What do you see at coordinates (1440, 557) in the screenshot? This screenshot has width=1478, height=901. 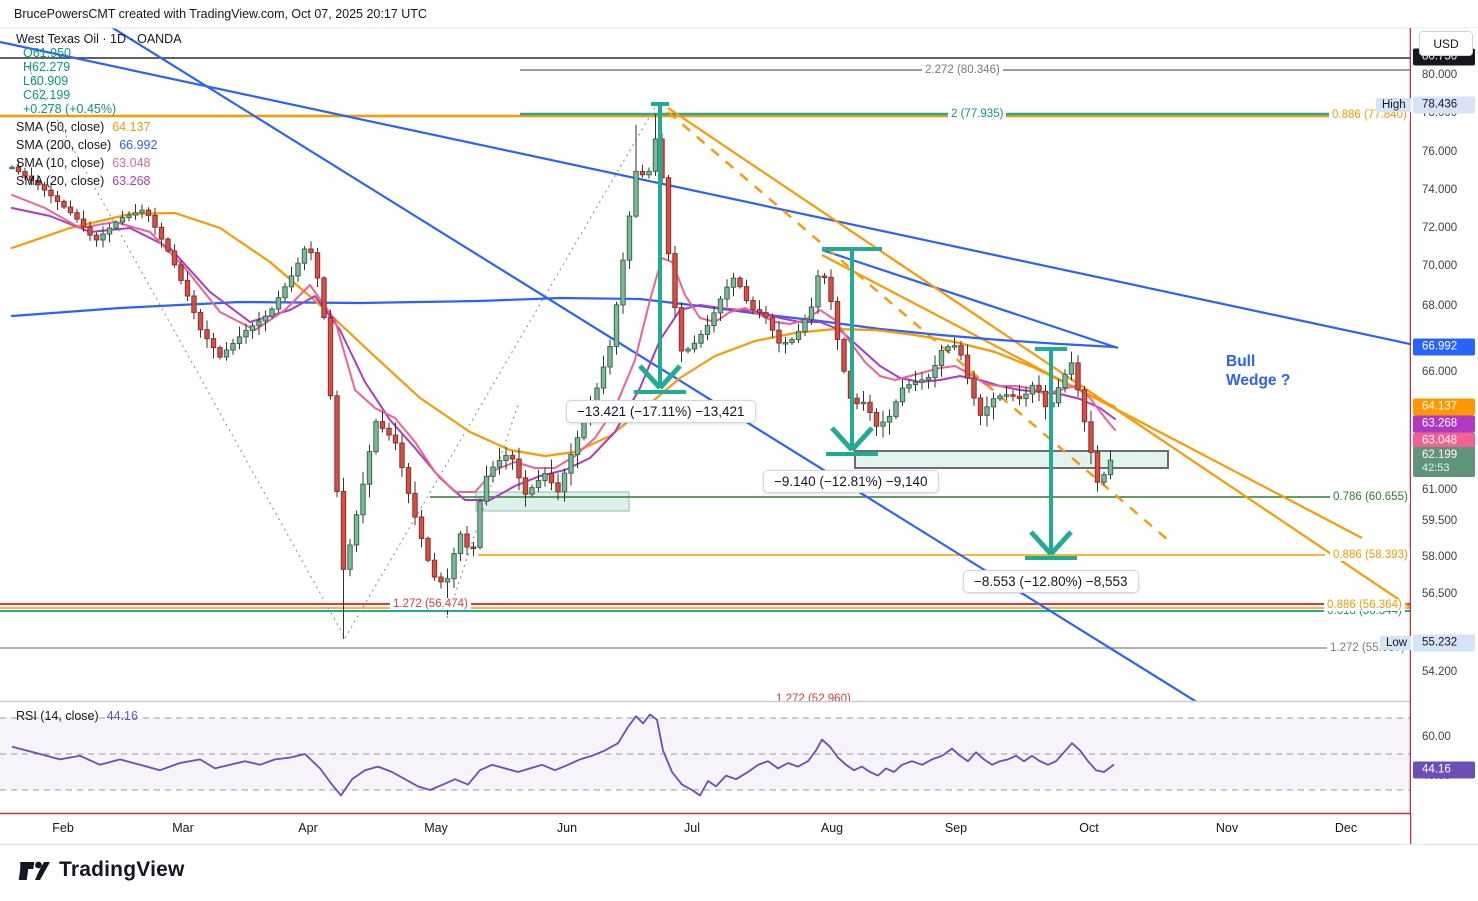 I see `price-tick: 58.000` at bounding box center [1440, 557].